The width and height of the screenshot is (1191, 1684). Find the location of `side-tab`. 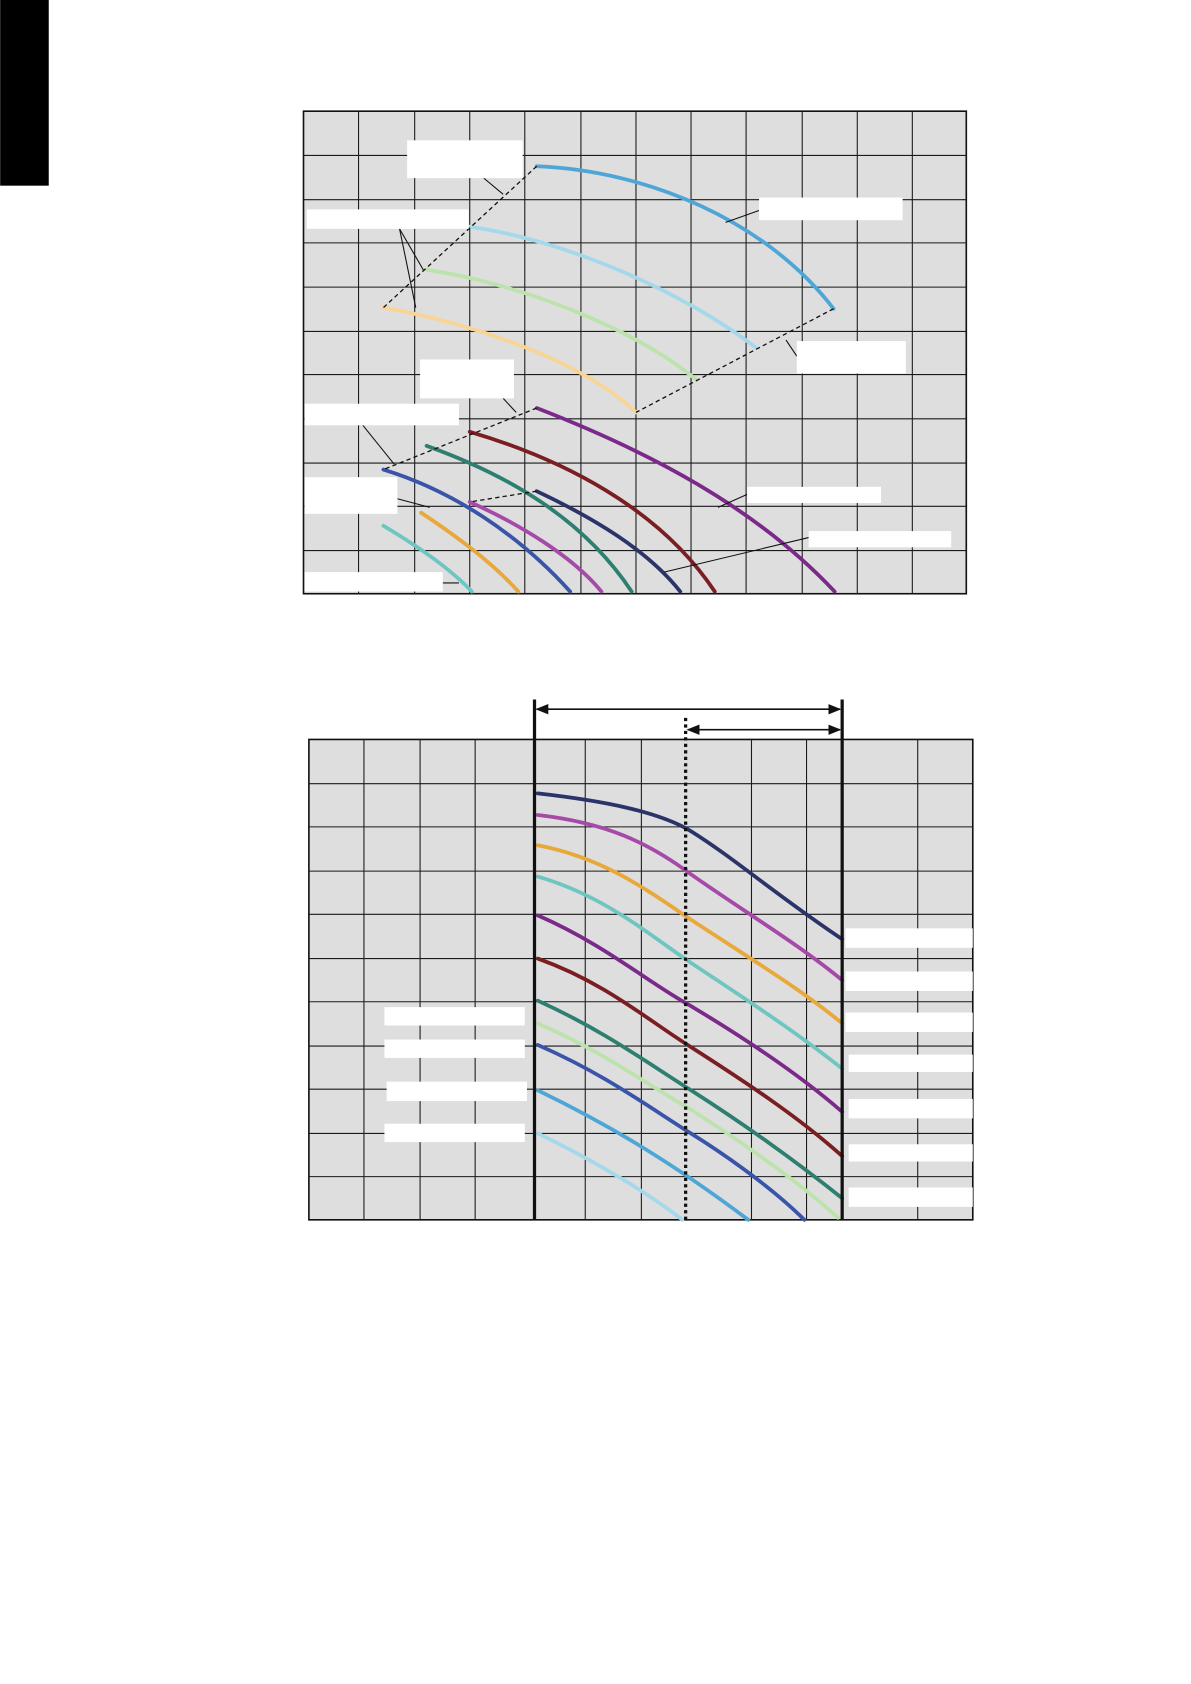

side-tab is located at coordinates (24, 93).